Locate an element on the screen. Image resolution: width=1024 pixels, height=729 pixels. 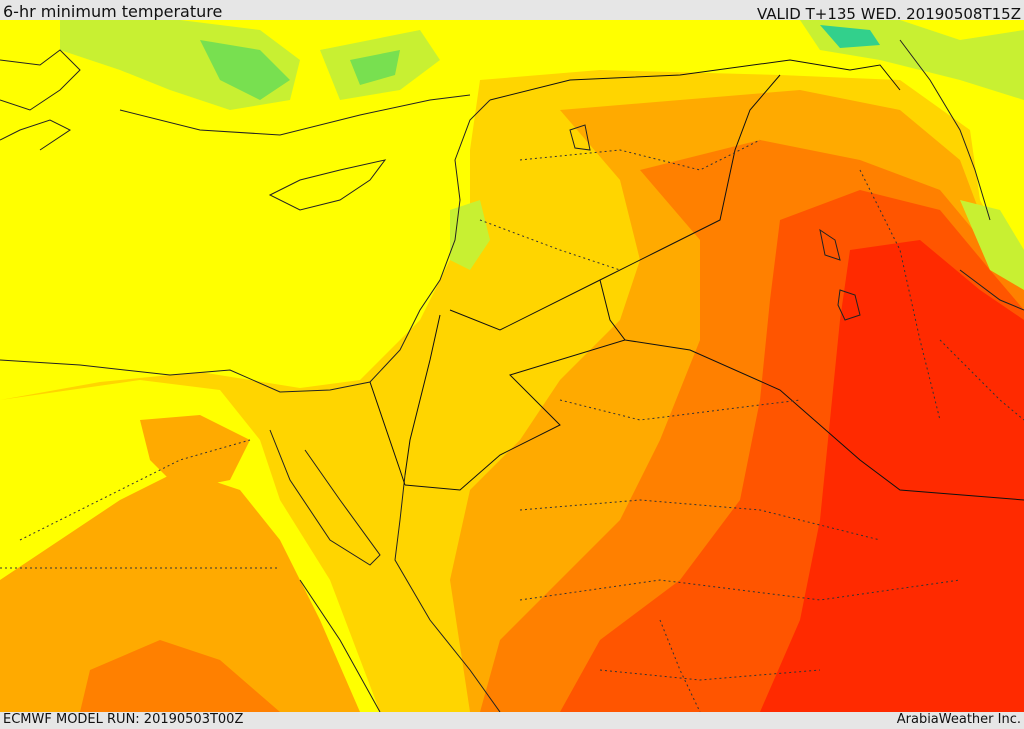
zone-teal-ne is located at coordinates (850, 36).